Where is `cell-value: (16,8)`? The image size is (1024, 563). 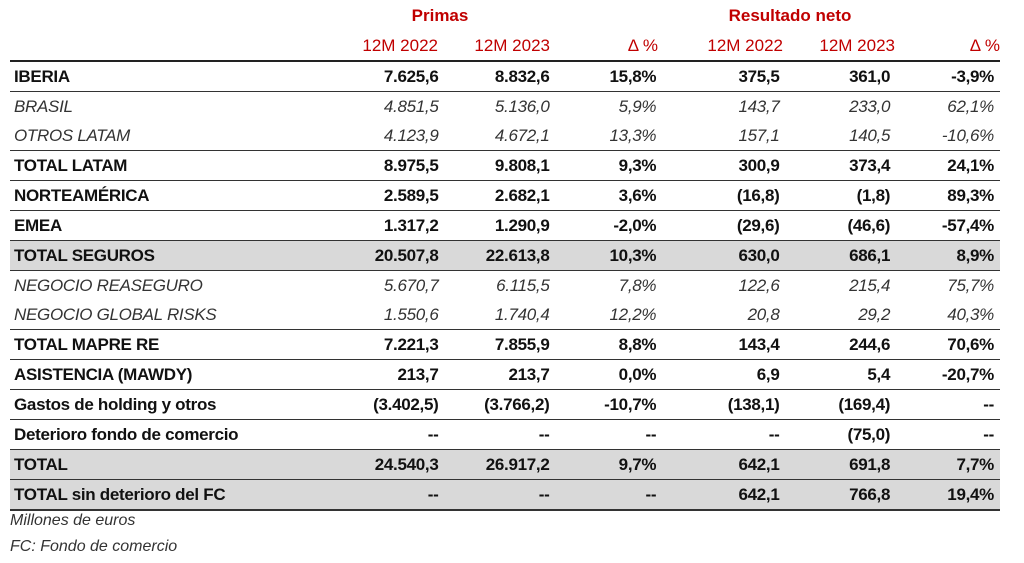
cell-value: (16,8) is located at coordinates (758, 195).